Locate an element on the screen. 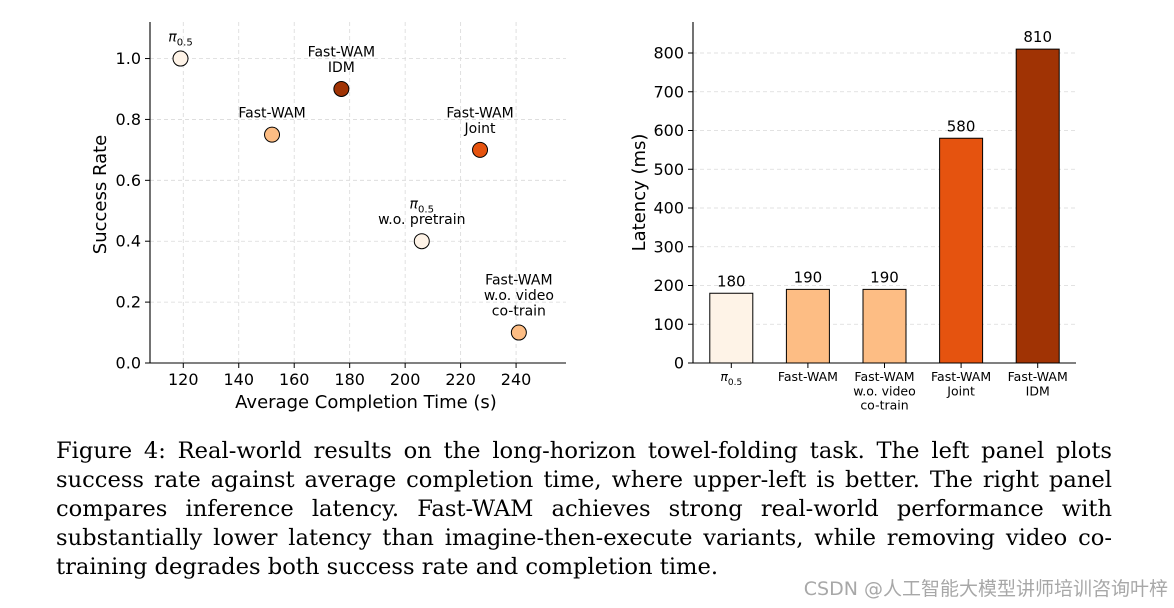  point-label: w.o. video is located at coordinates (519, 296).